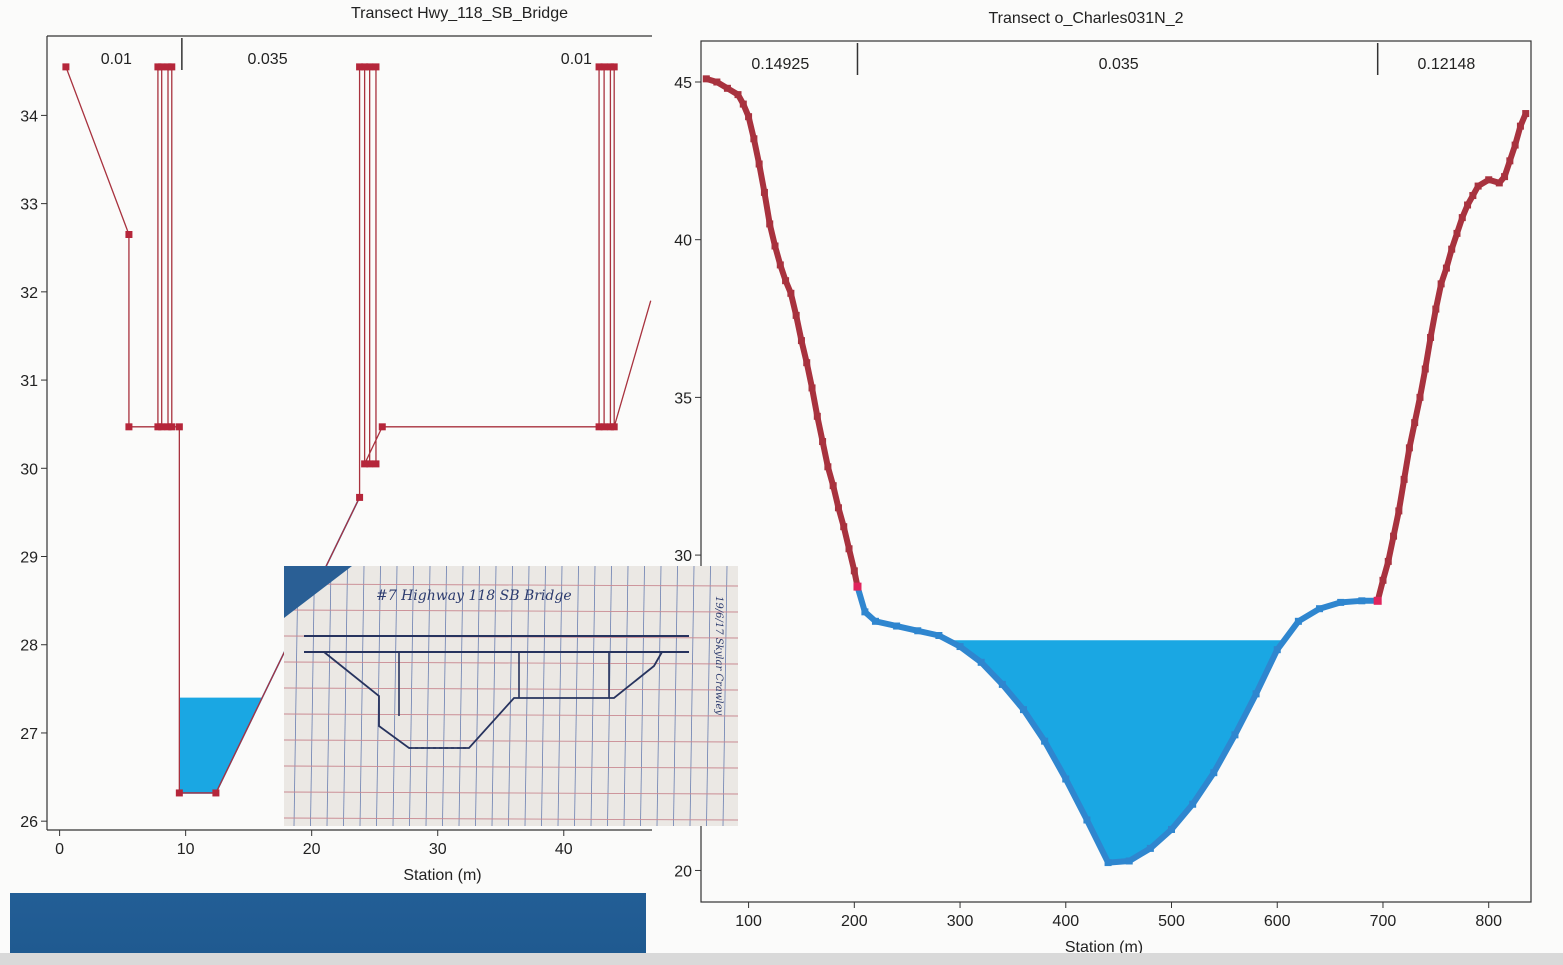 The width and height of the screenshot is (1563, 965). What do you see at coordinates (718, 656) in the screenshot?
I see `field-notes-side-note: 19/6/17 Skylar Crawley` at bounding box center [718, 656].